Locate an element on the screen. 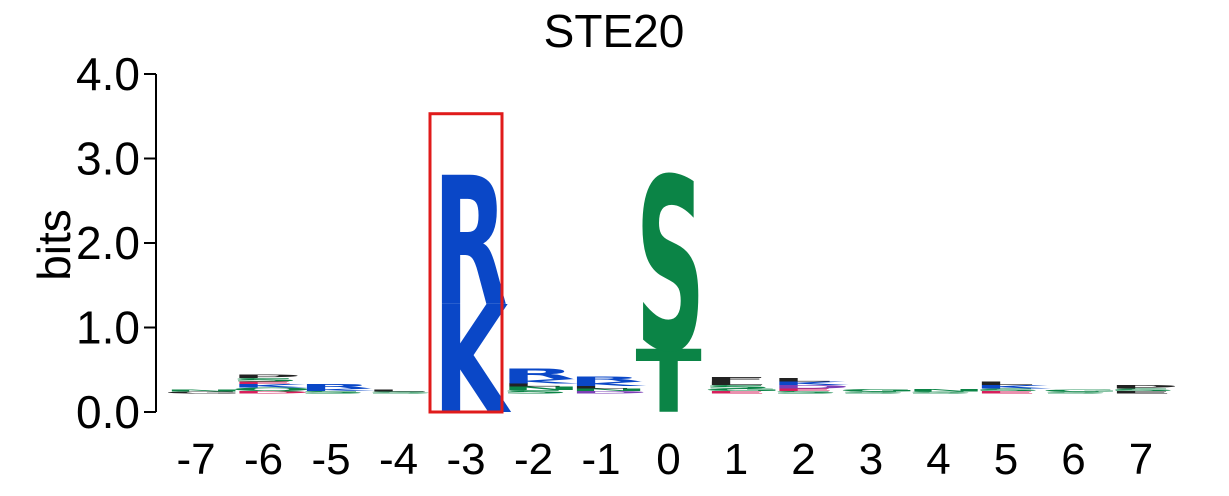 This screenshot has height=496, width=1229. logo-letter: T is located at coordinates (669, 382).